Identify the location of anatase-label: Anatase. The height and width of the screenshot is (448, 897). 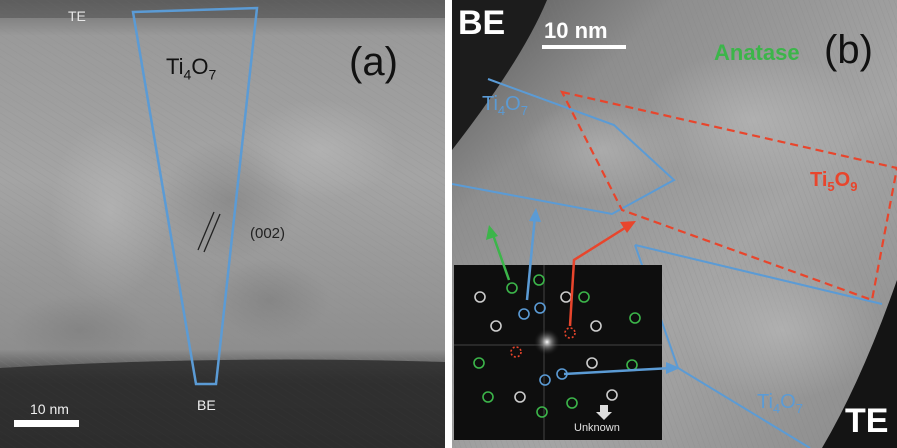
(757, 52).